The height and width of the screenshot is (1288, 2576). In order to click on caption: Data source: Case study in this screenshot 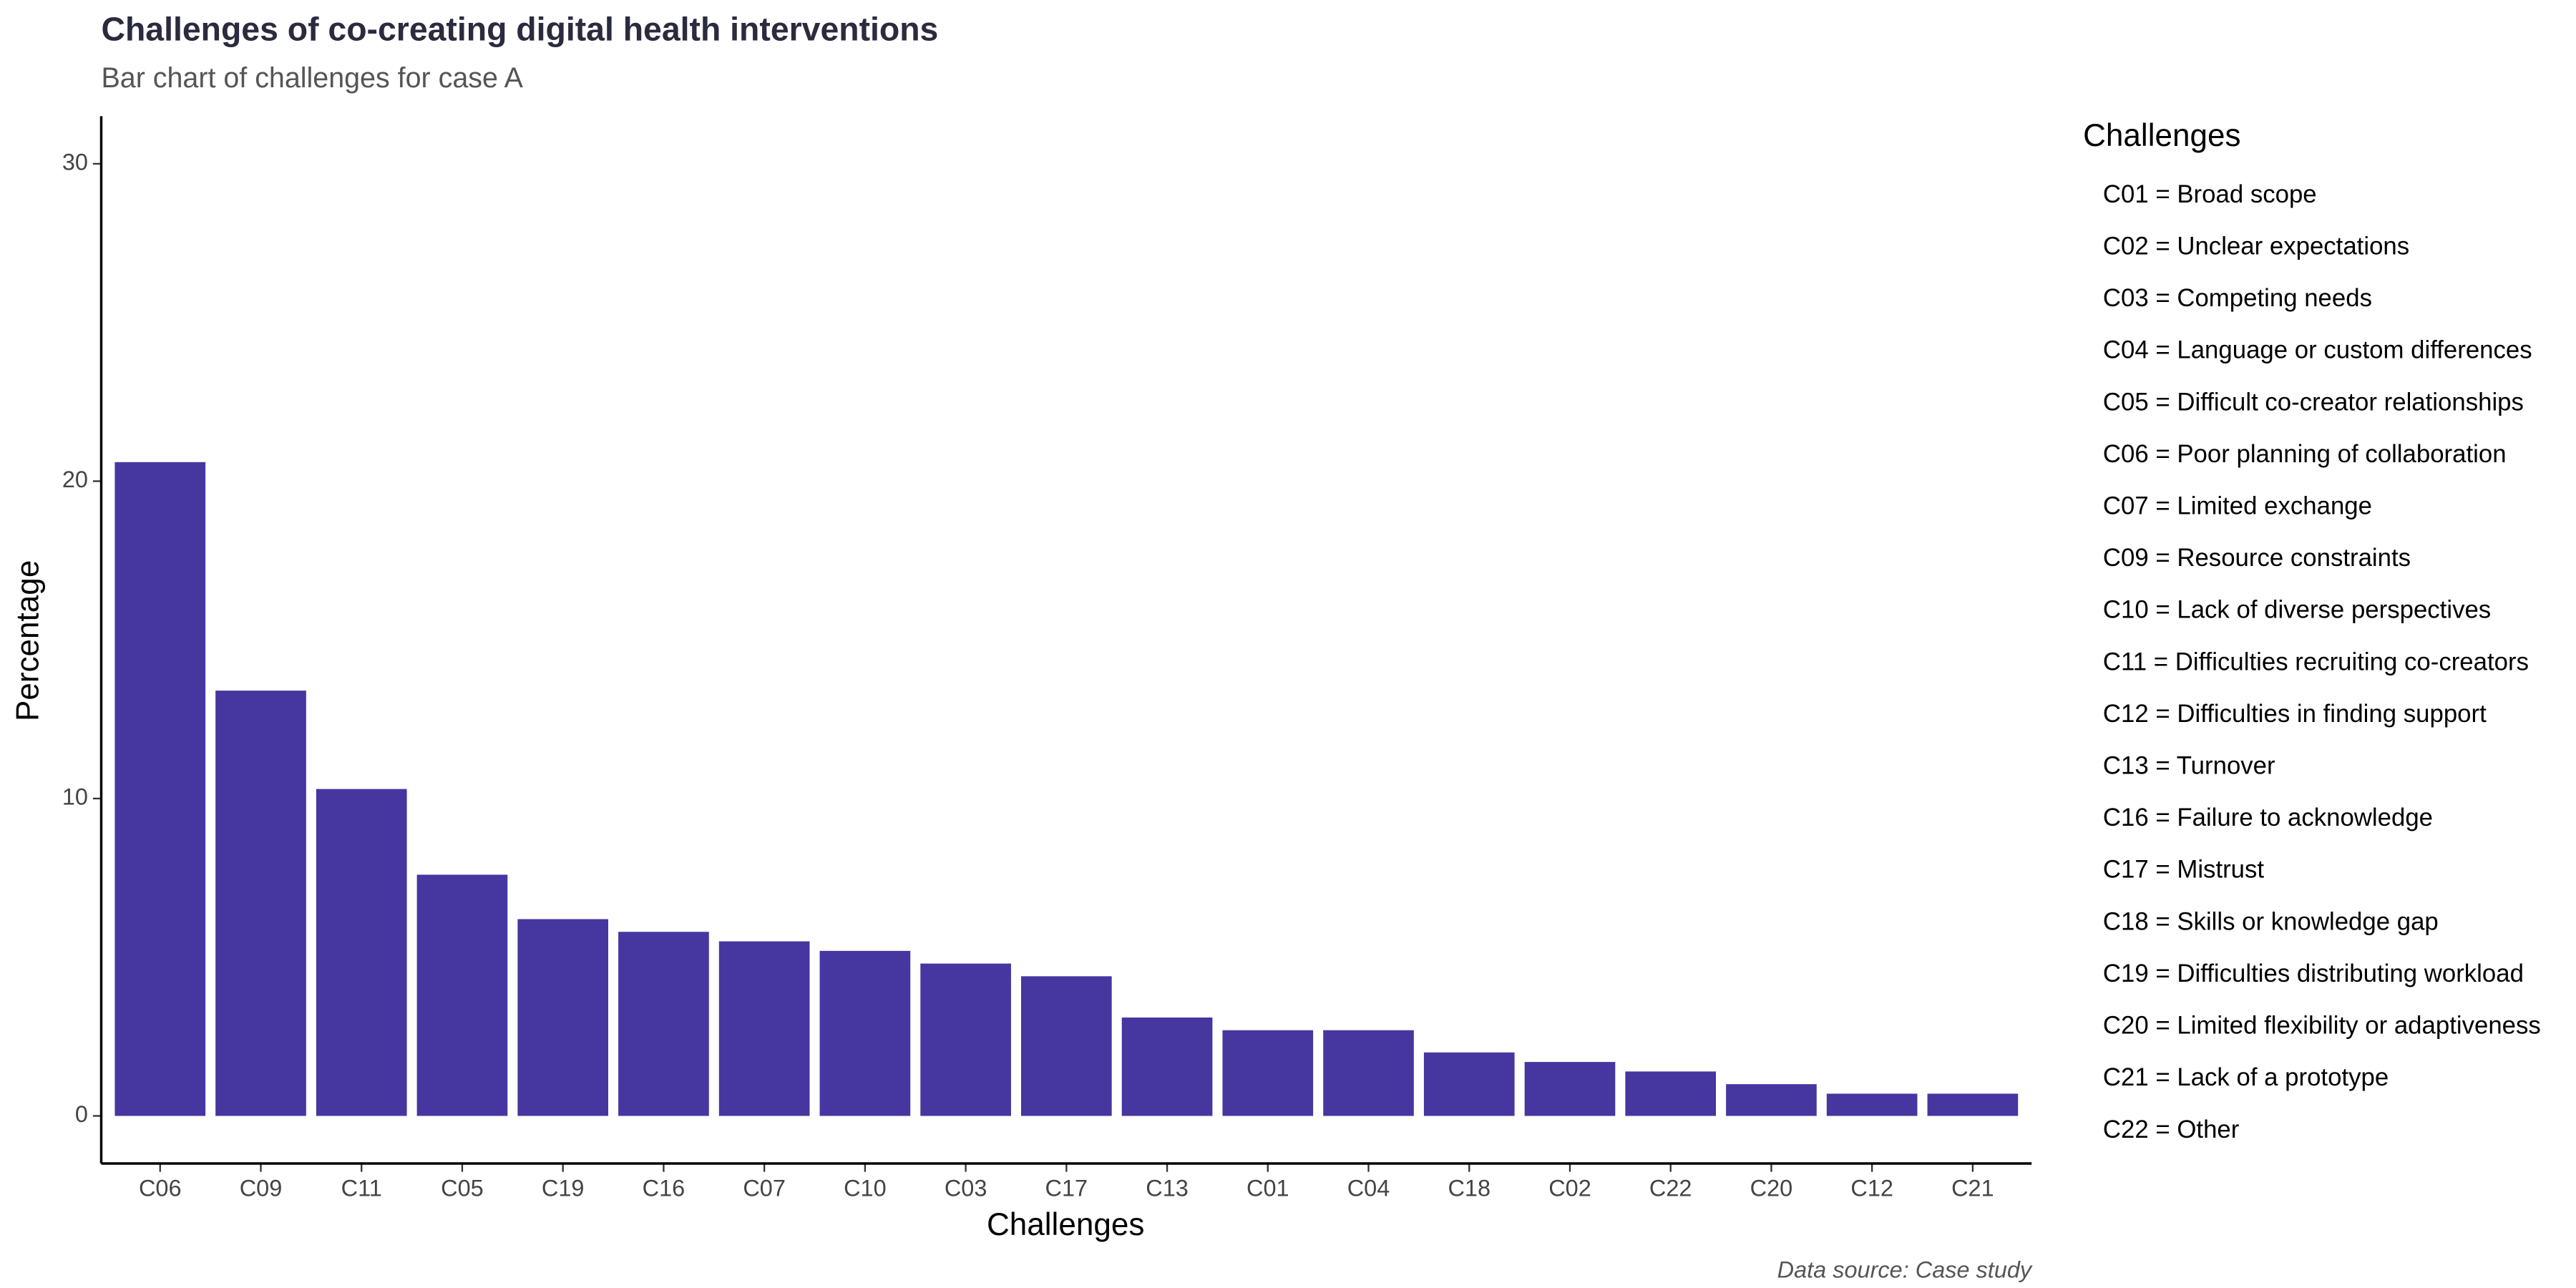, I will do `click(1905, 1269)`.